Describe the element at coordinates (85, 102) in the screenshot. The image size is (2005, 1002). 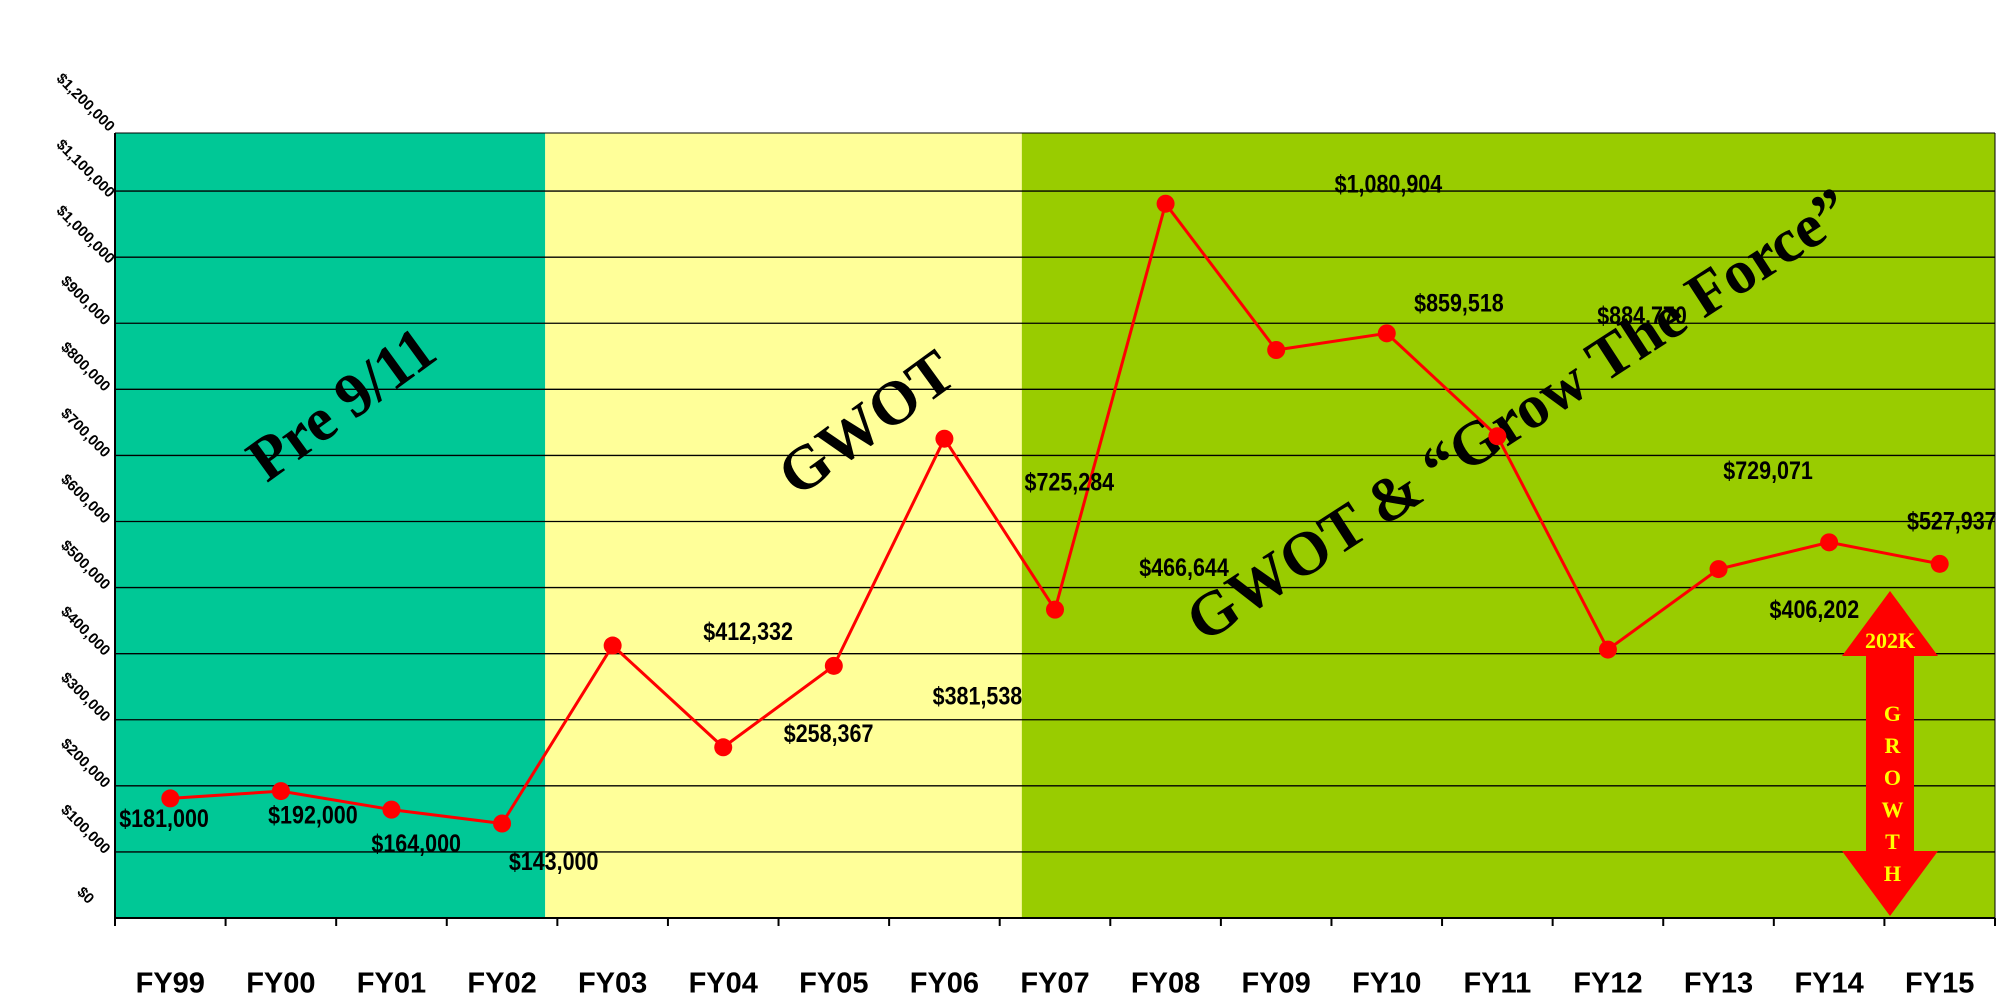
I see `y-tick-label: $1,200,000` at that location.